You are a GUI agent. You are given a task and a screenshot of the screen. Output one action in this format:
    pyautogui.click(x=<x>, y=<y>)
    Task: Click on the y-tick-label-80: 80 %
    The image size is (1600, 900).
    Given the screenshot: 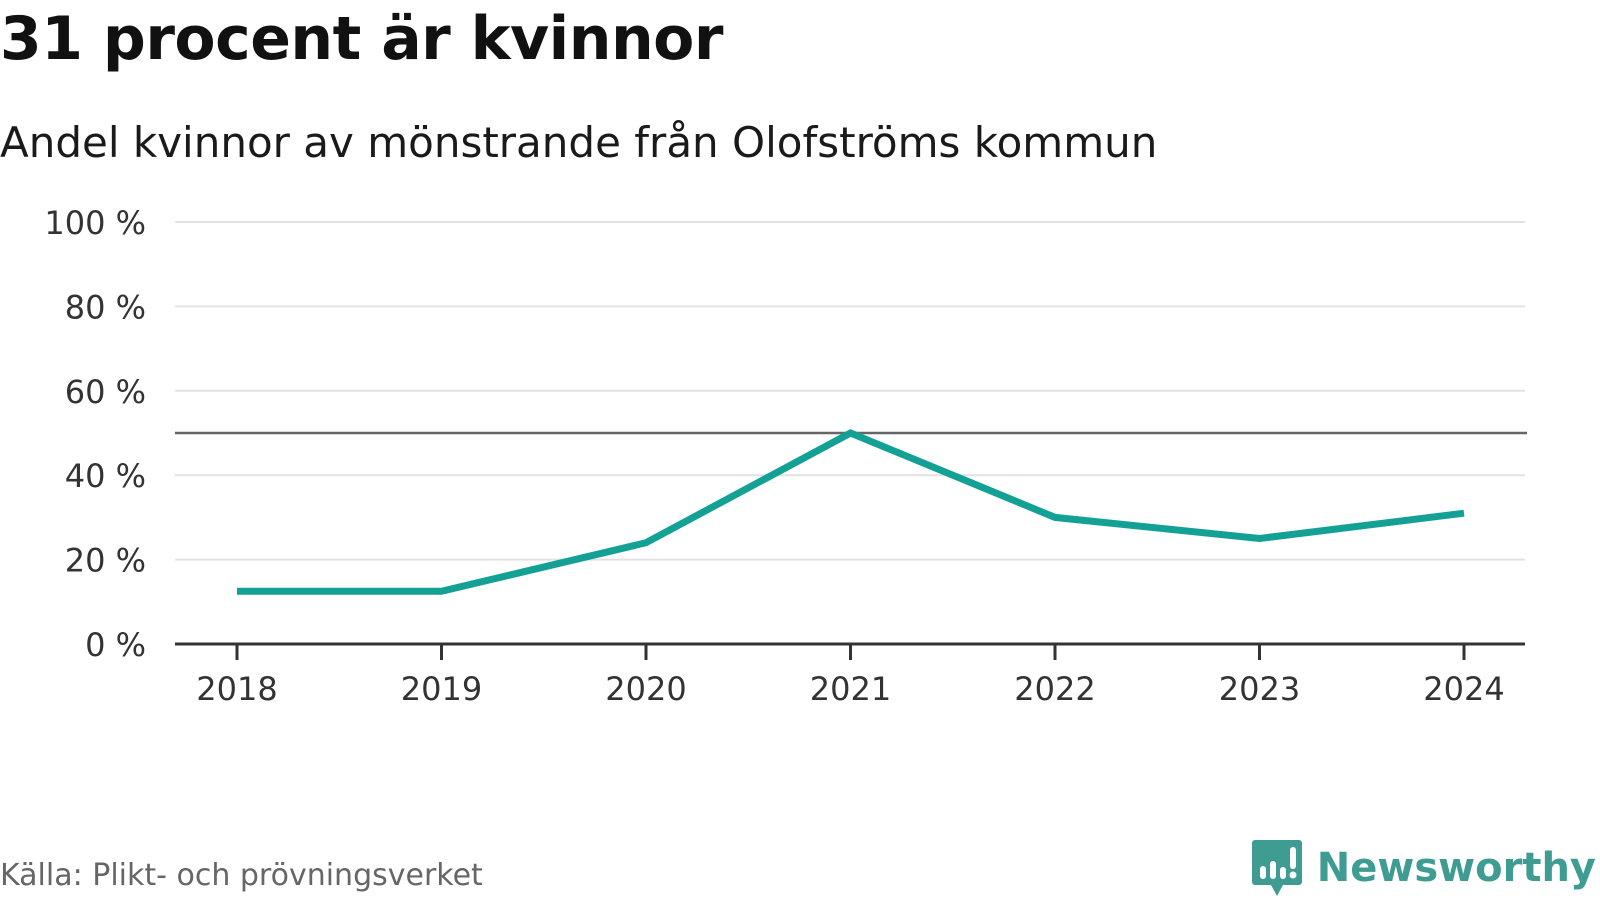 What is the action you would take?
    pyautogui.click(x=105, y=307)
    